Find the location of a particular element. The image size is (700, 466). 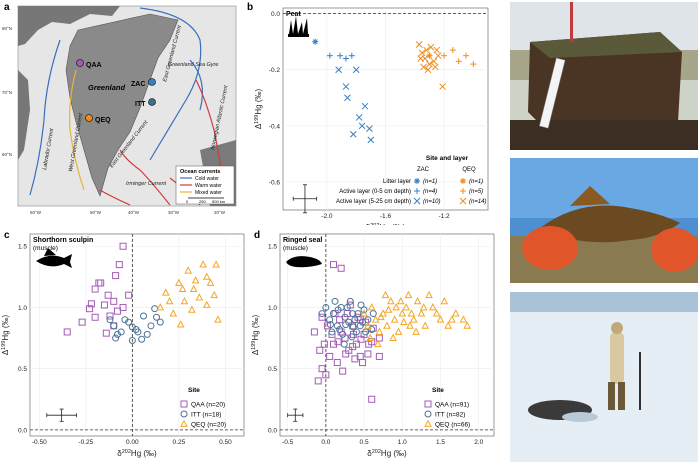

scale-0: 0 is located at coordinates (187, 201).